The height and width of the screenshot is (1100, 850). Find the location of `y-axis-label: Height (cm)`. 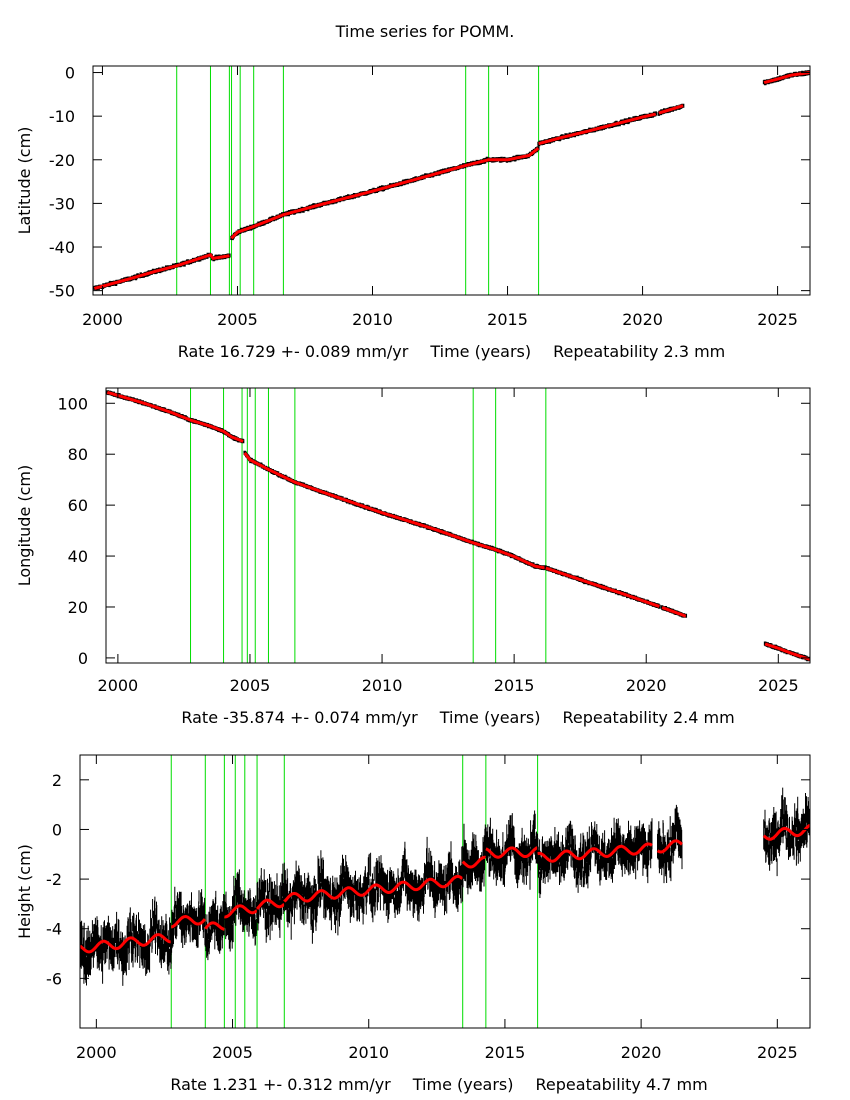

y-axis-label: Height (cm) is located at coordinates (24, 891).